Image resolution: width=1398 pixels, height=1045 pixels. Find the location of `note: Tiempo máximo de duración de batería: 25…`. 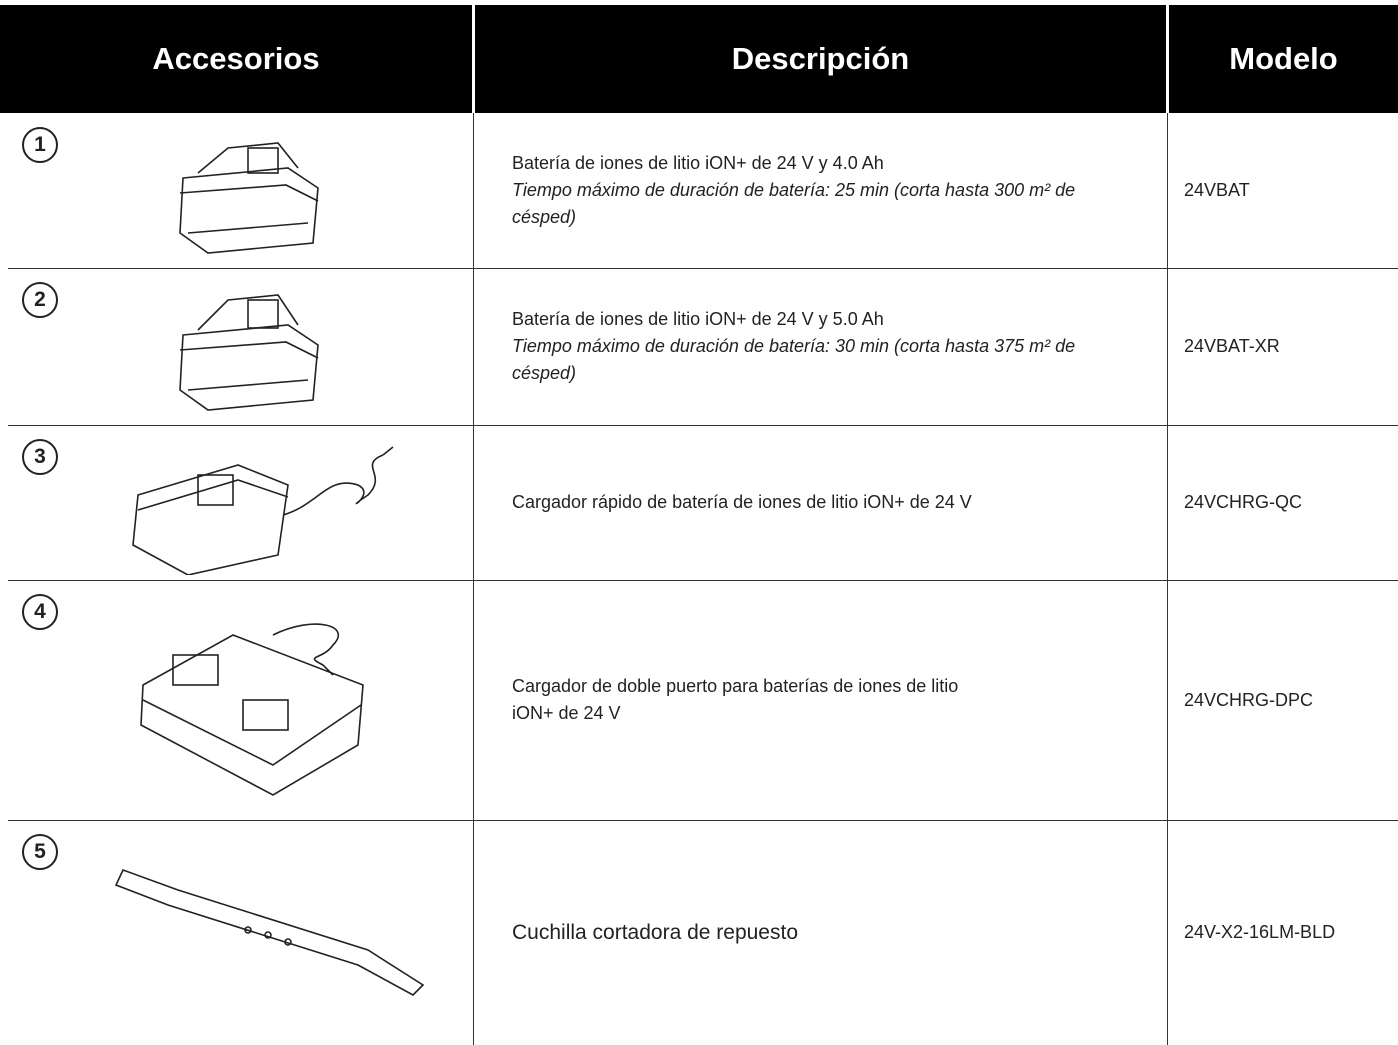

note: Tiempo máximo de duración de batería: 25… is located at coordinates (794, 203).